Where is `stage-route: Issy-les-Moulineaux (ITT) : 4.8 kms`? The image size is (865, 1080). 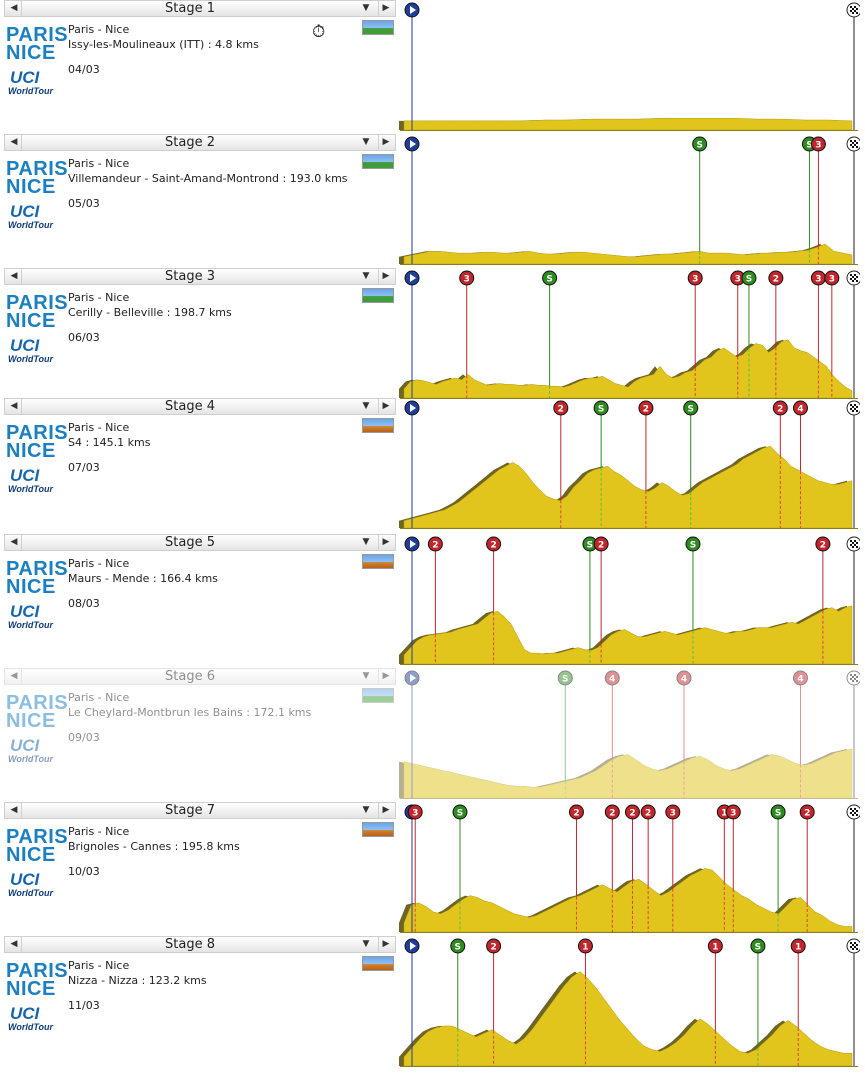
stage-route: Issy-les-Moulineaux (ITT) : 4.8 kms is located at coordinates (163, 44).